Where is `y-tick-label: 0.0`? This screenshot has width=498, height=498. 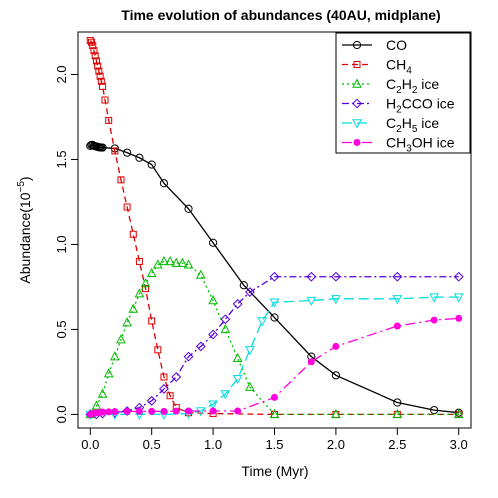 y-tick-label: 0.0 is located at coordinates (61, 414).